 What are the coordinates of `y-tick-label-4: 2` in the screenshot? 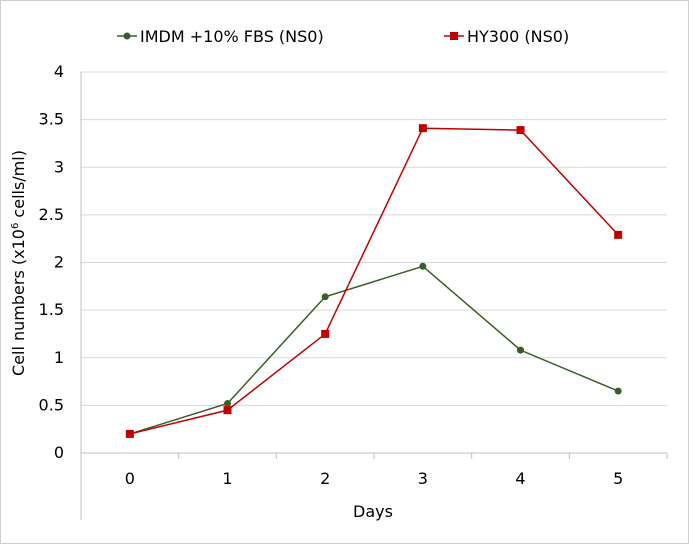 It's located at (59, 262).